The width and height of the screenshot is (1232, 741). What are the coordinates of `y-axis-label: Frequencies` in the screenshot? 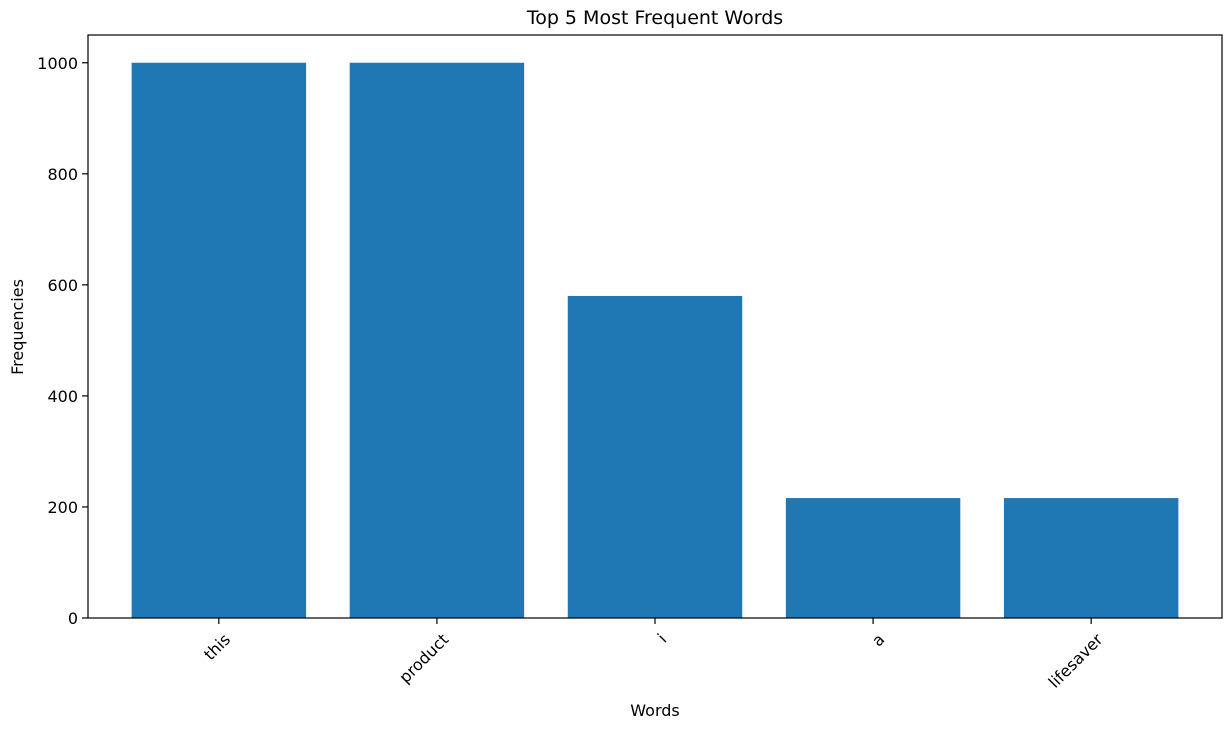 It's located at (17, 327).